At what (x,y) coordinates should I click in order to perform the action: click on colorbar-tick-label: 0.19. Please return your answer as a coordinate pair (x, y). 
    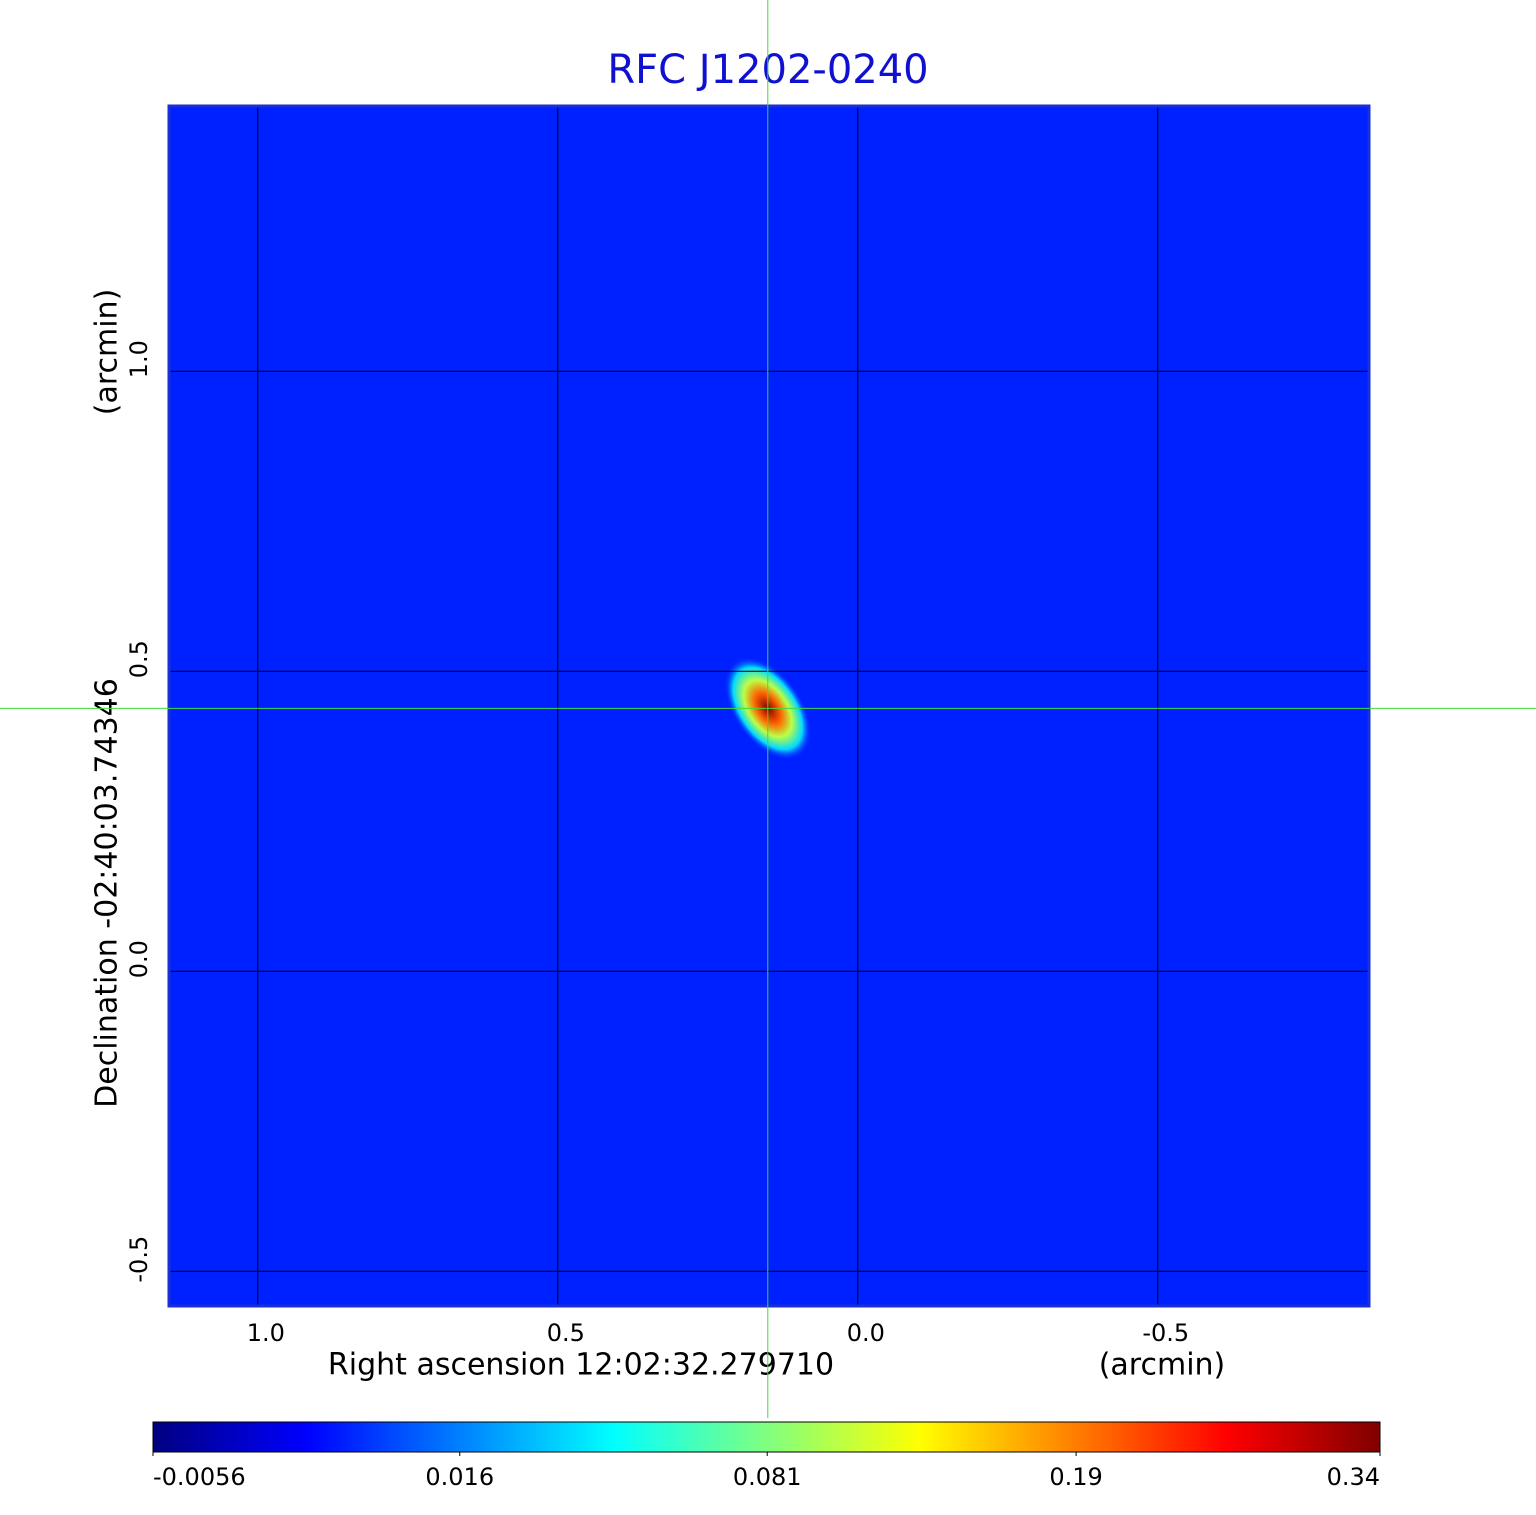
    Looking at the image, I should click on (1075, 1477).